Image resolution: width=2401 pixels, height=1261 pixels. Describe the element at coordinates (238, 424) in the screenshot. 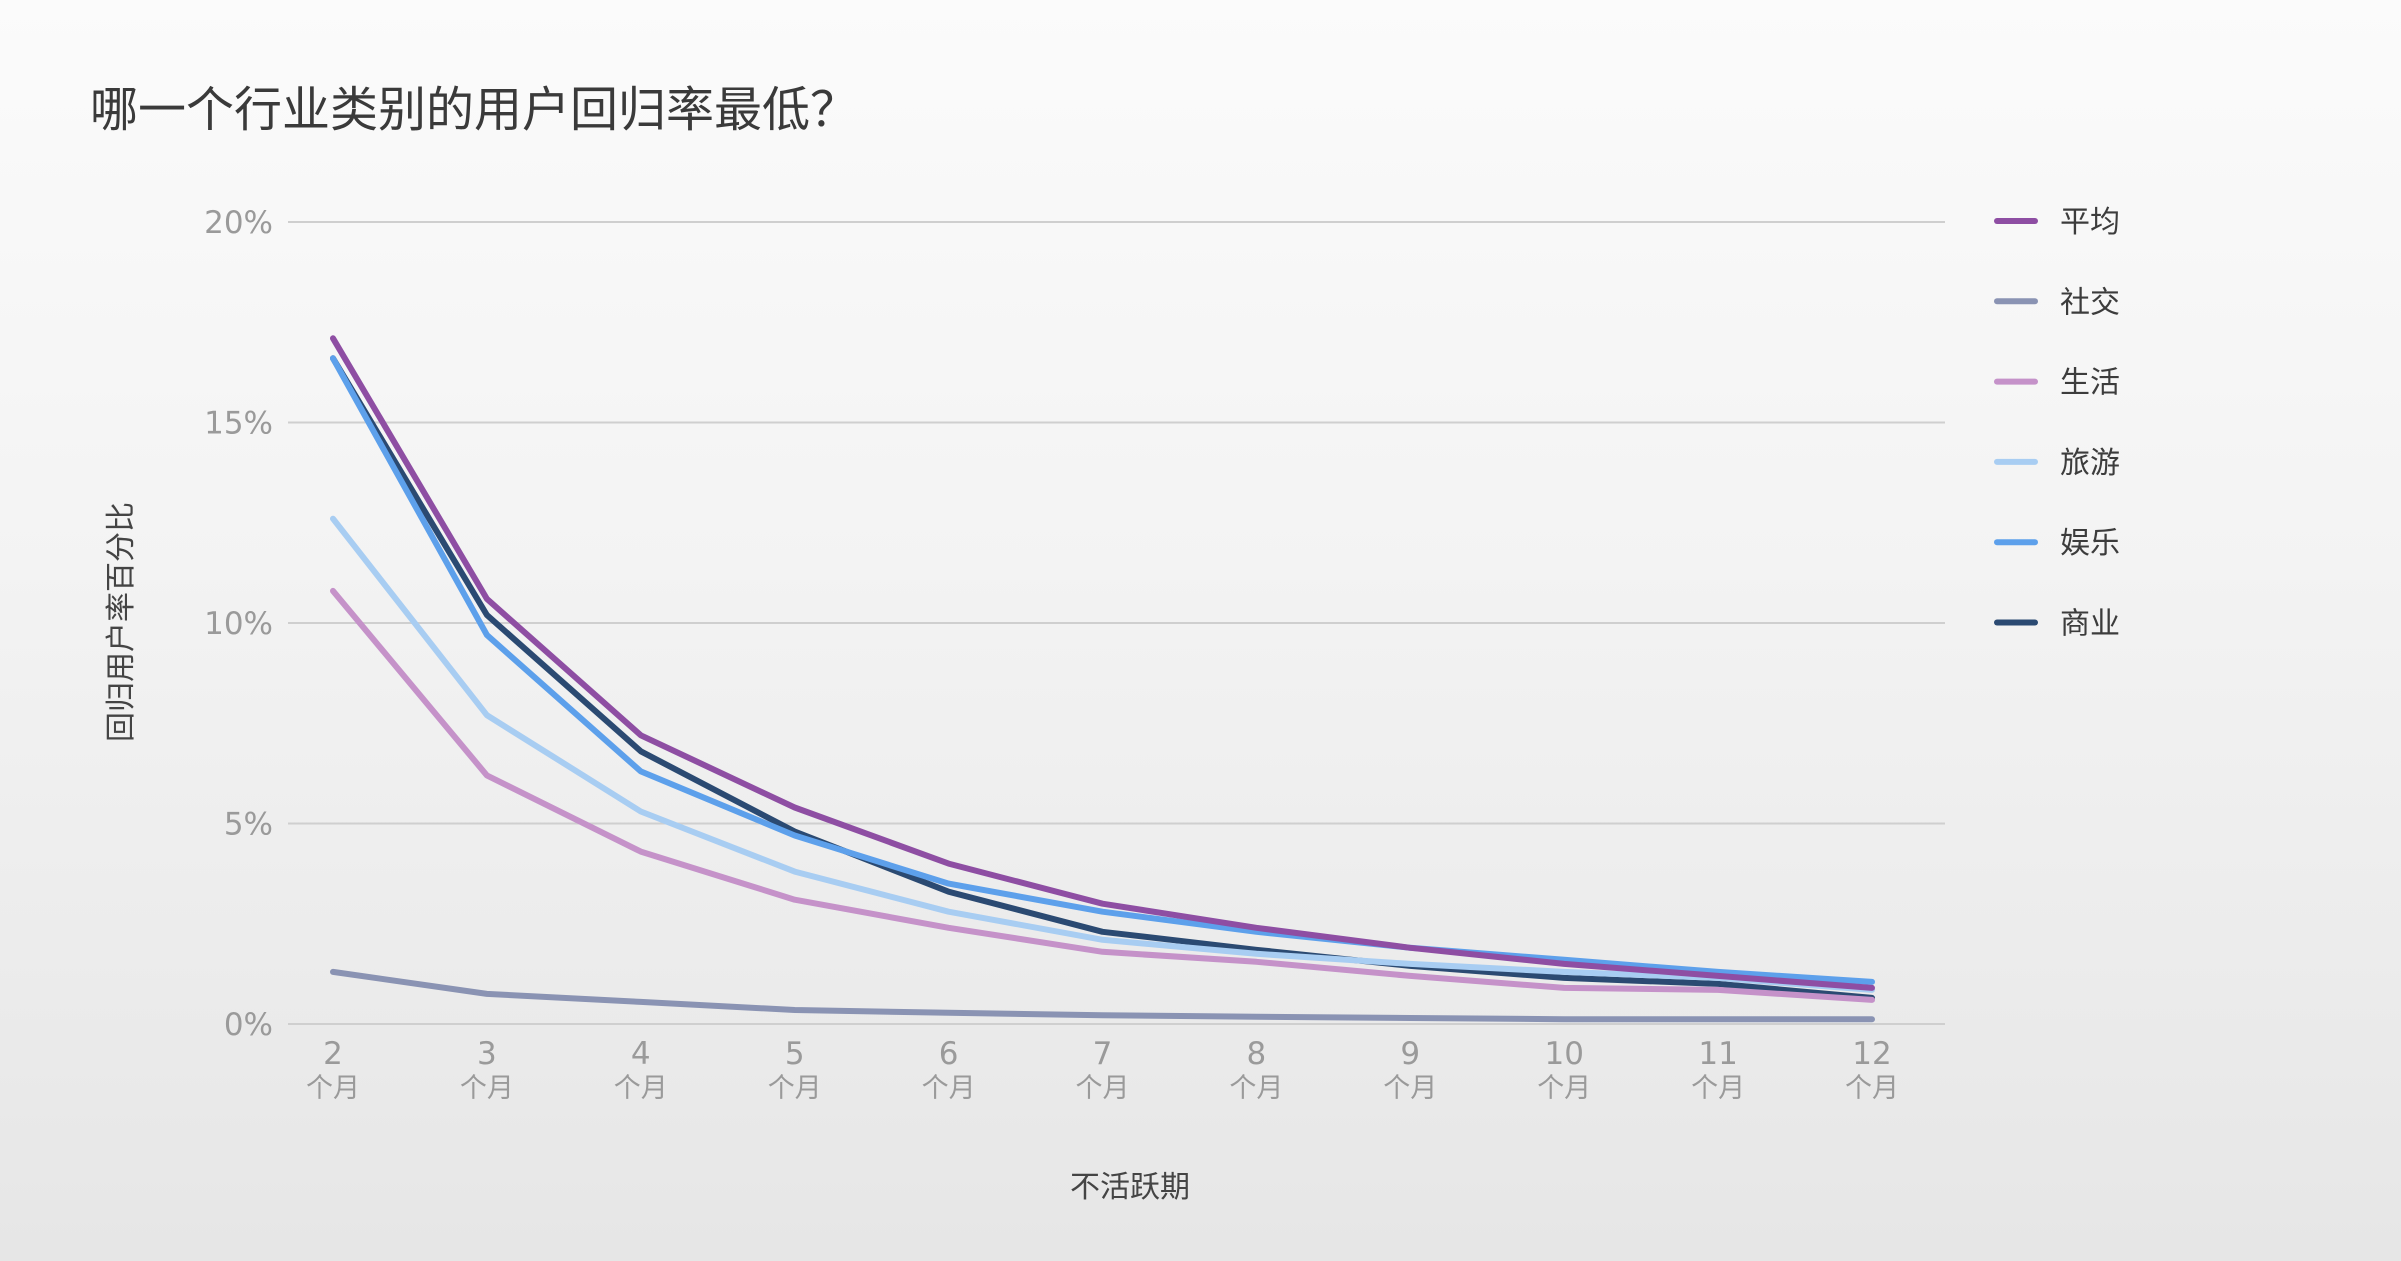

I see `y-tick-label: 15%` at that location.